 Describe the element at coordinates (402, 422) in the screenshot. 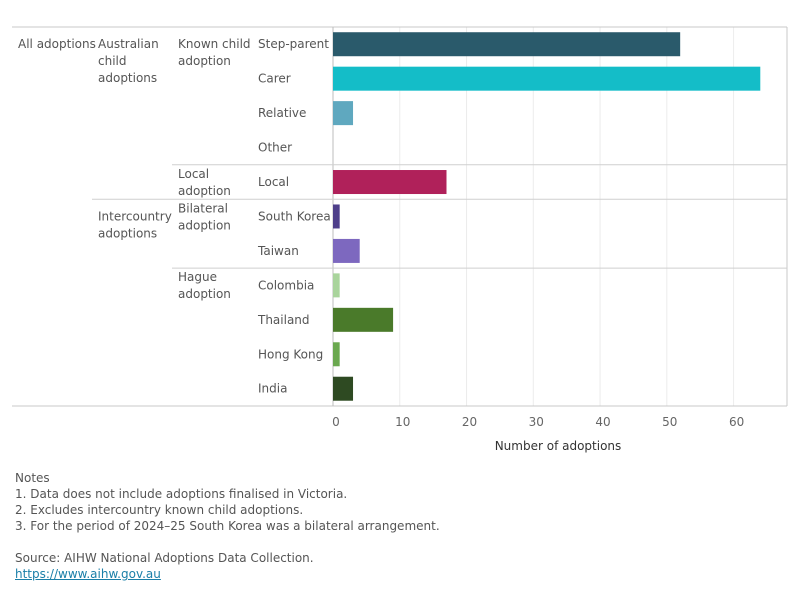

I see `x-tick-label: 10` at that location.